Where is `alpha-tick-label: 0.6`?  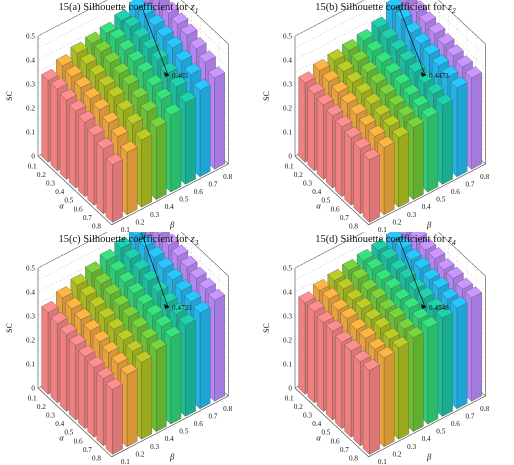 alpha-tick-label: 0.6 is located at coordinates (78, 441).